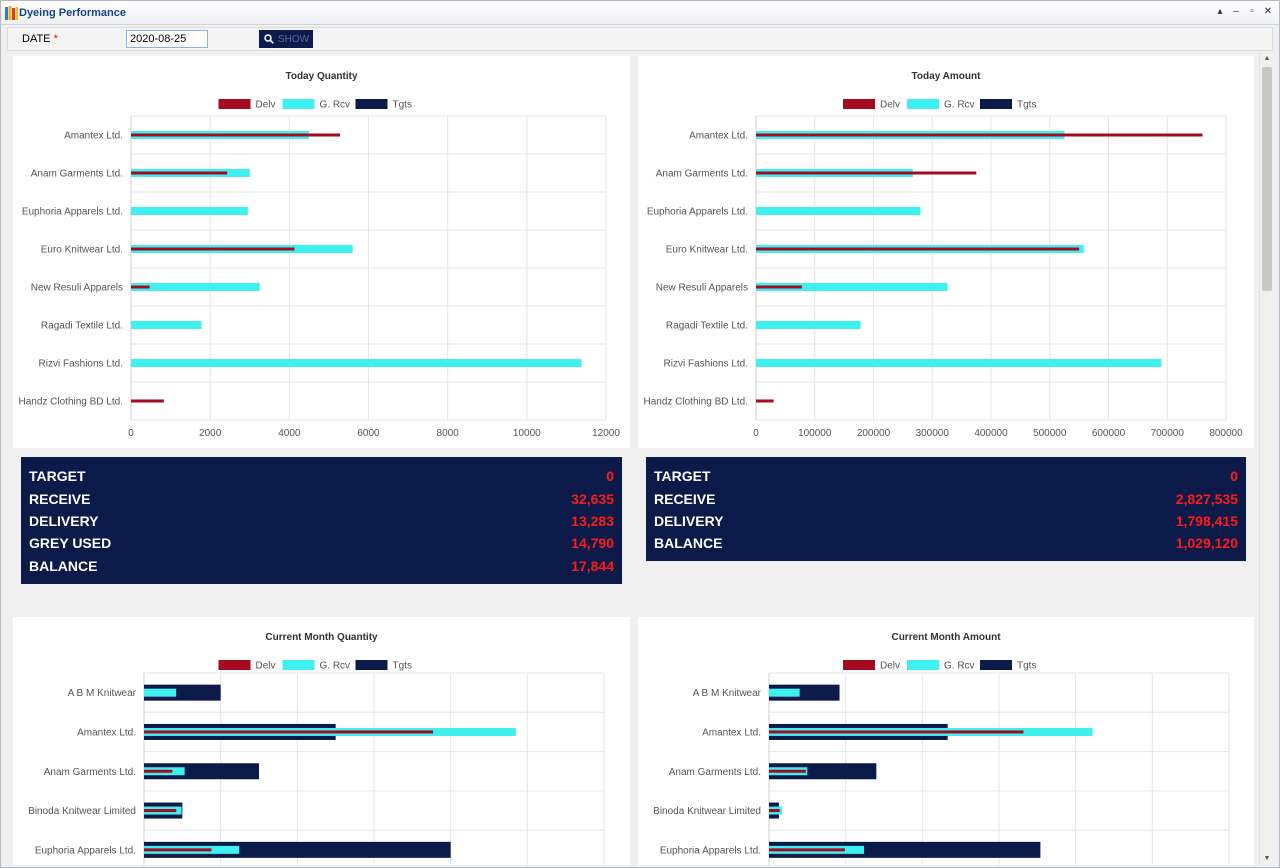  Describe the element at coordinates (448, 433) in the screenshot. I see `x-tick-label: 8000` at that location.